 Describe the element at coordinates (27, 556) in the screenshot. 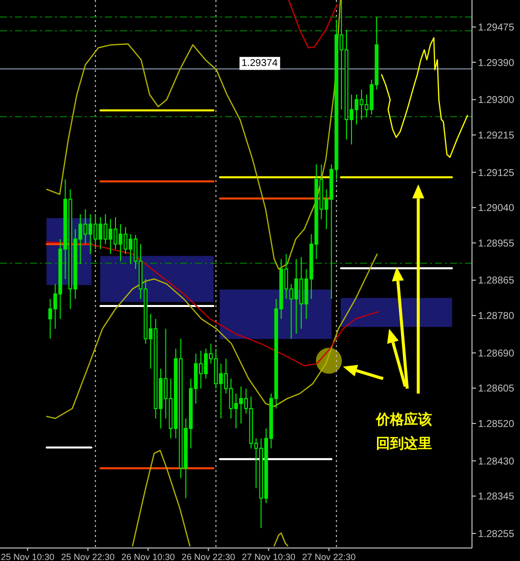

I see `x-tick-label: 25 Nov 10:30` at that location.